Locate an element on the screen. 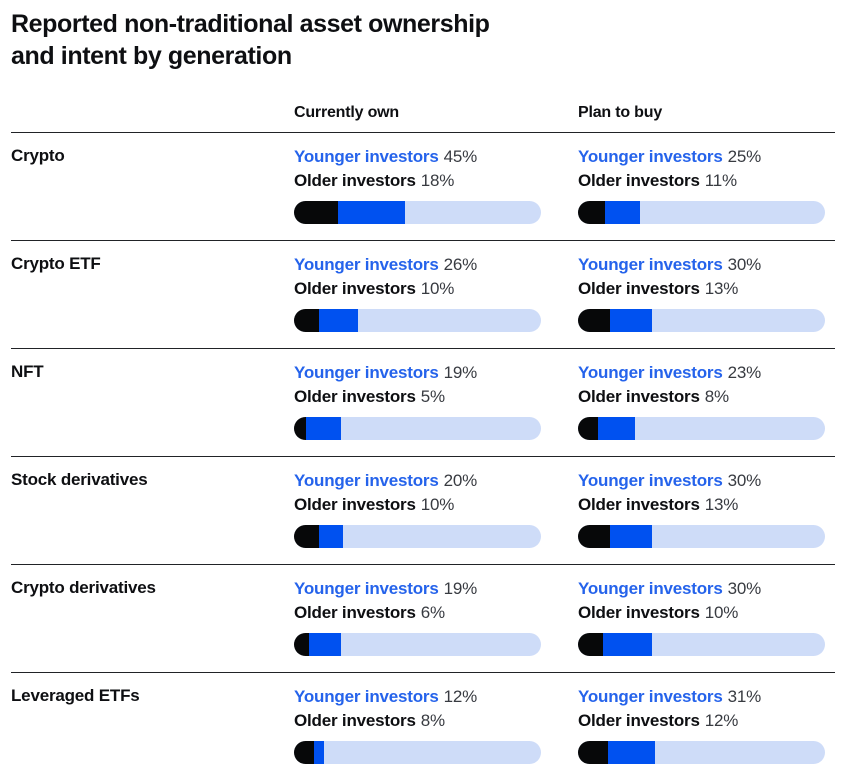 This screenshot has height=768, width=845. older-investors-line: Older investors 12% is located at coordinates (701, 721).